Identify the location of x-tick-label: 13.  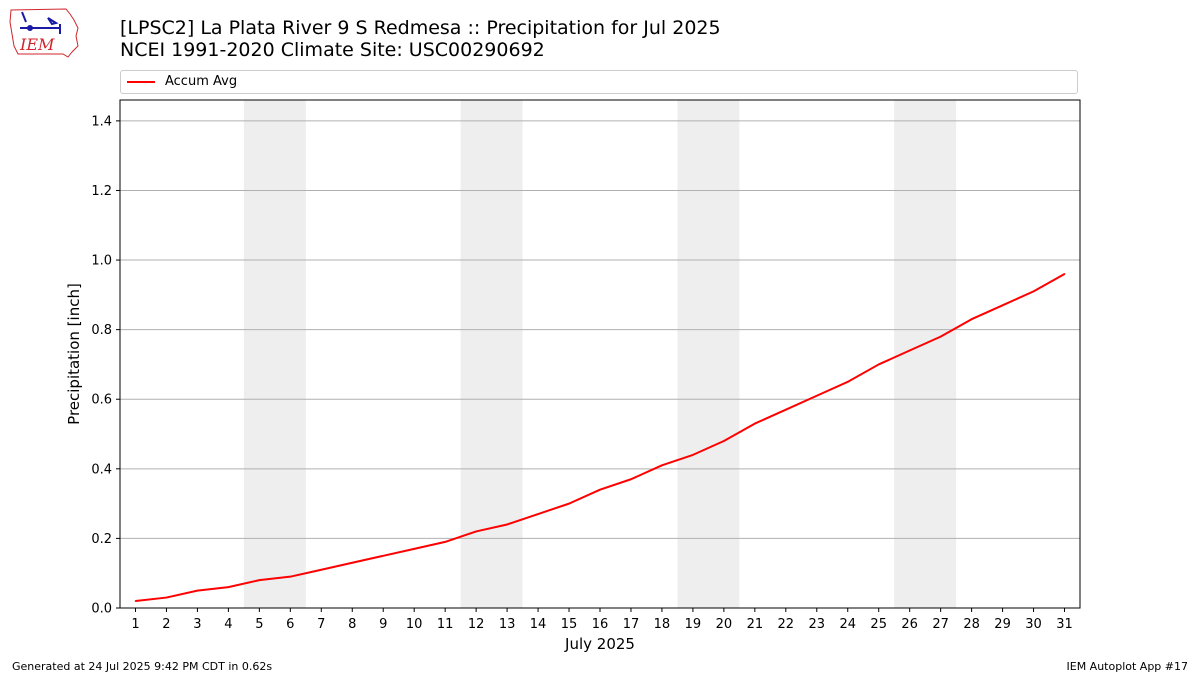
(507, 624).